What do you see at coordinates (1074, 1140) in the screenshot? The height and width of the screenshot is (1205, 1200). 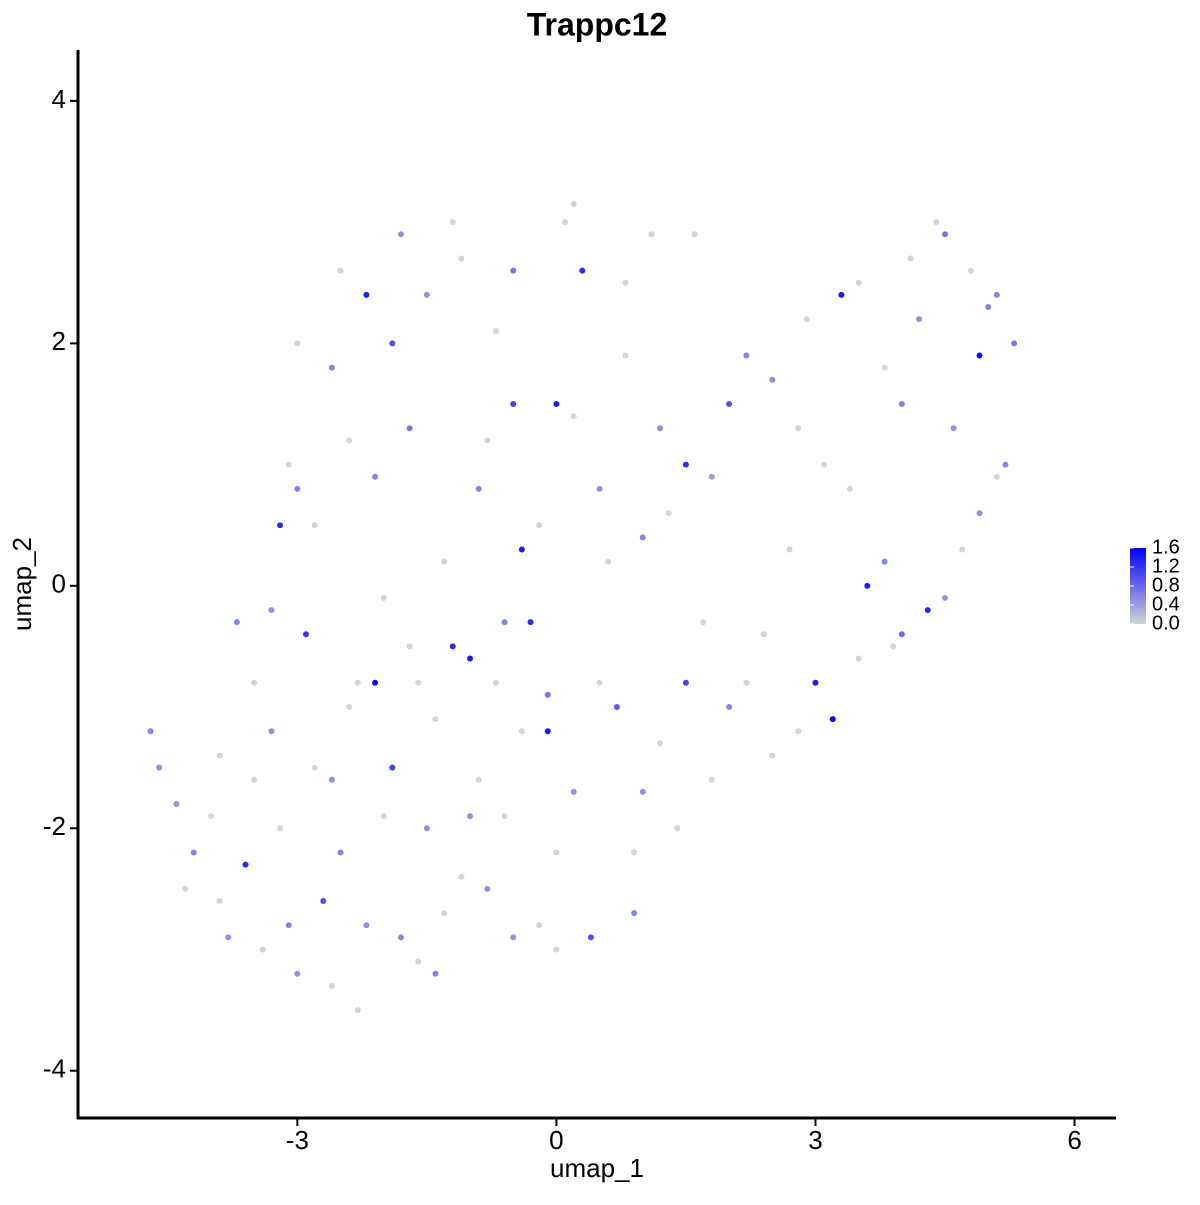 I see `x-tick-label: 6` at bounding box center [1074, 1140].